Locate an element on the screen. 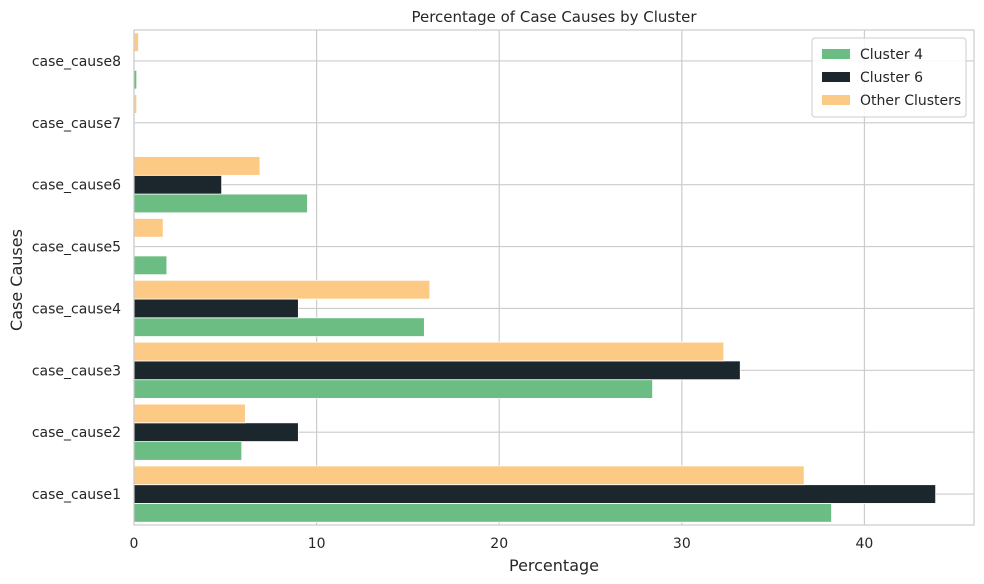 The height and width of the screenshot is (584, 984). y-tick-label: case_cause8 is located at coordinates (76, 62).